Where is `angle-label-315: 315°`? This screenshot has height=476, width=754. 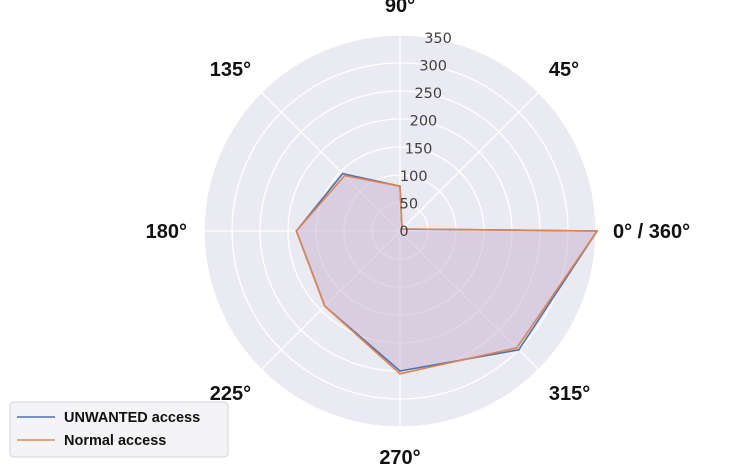 angle-label-315: 315° is located at coordinates (569, 394).